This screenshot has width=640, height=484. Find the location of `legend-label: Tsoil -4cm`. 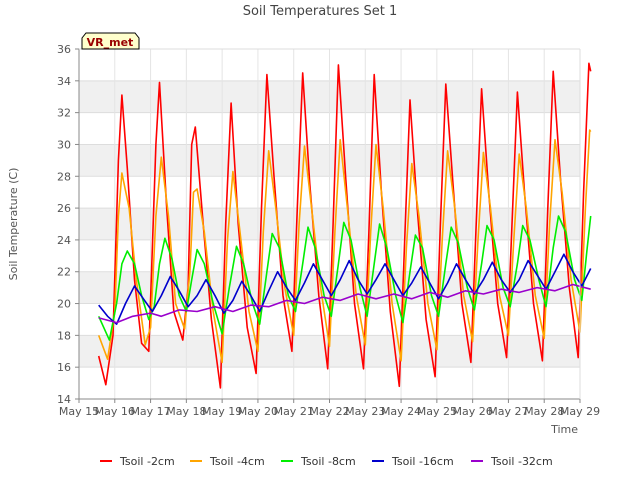

legend-label: Tsoil -4cm is located at coordinates (237, 461).